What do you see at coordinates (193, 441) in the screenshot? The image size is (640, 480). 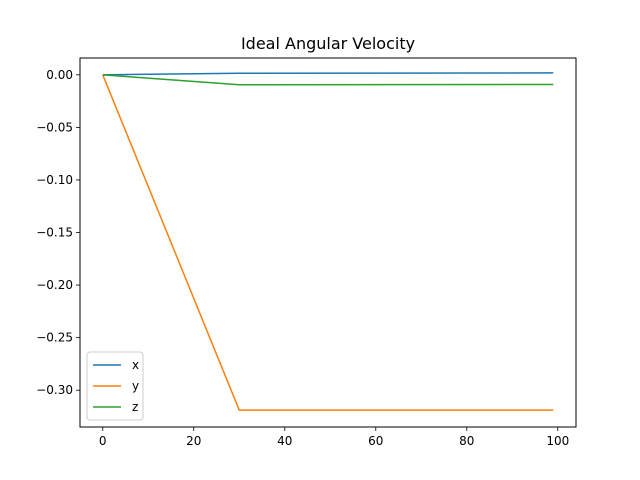 I see `x-tick-label: 20` at bounding box center [193, 441].